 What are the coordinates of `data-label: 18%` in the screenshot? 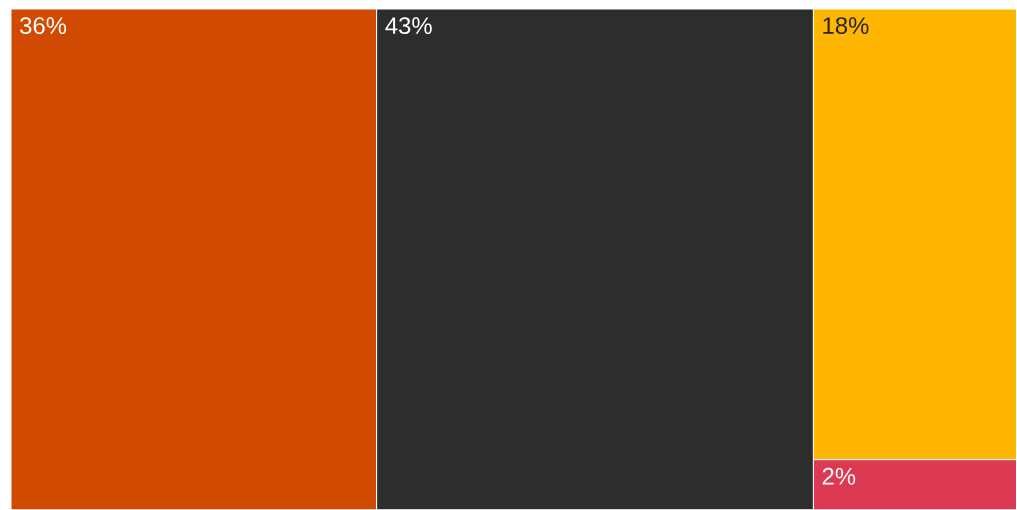 It's located at (846, 25).